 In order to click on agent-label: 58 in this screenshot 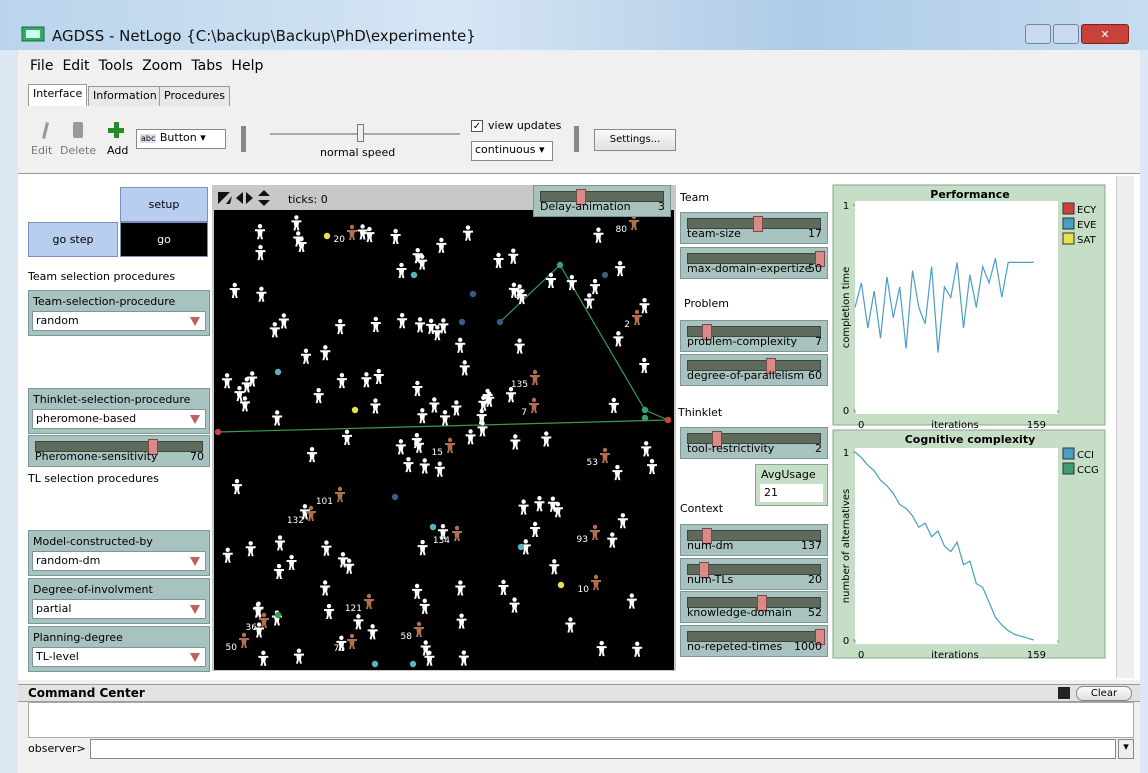, I will do `click(407, 637)`.